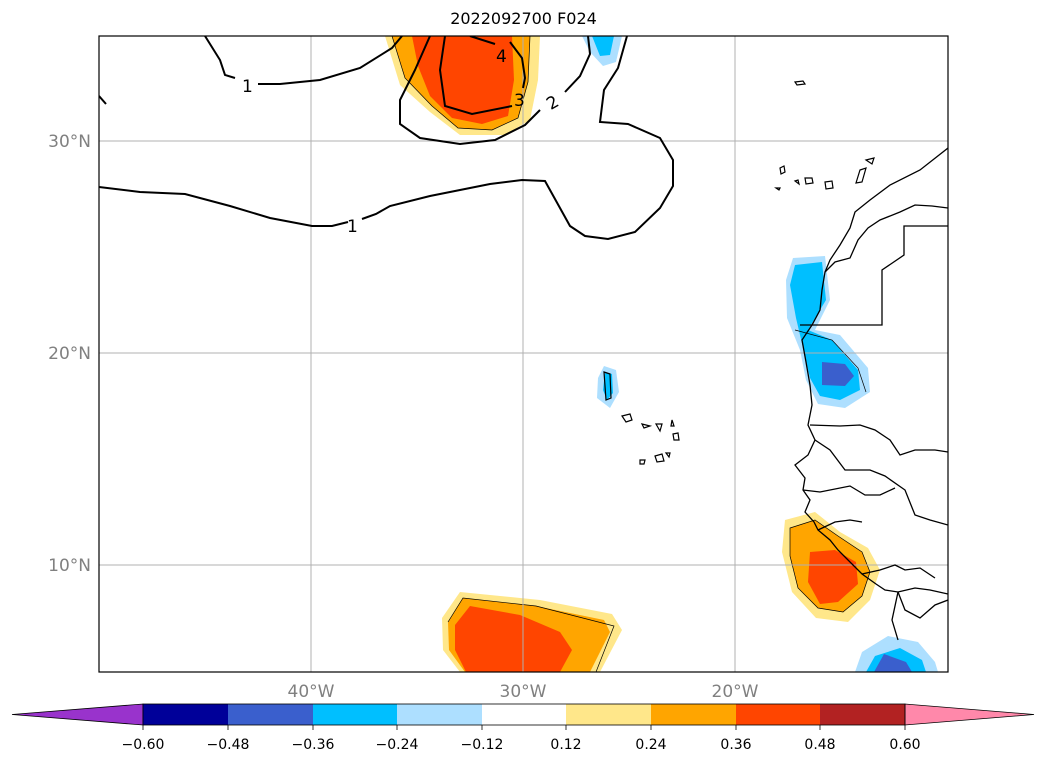 Image resolution: width=1047 pixels, height=765 pixels. I want to click on lat-label-30n: 30°N, so click(69, 142).